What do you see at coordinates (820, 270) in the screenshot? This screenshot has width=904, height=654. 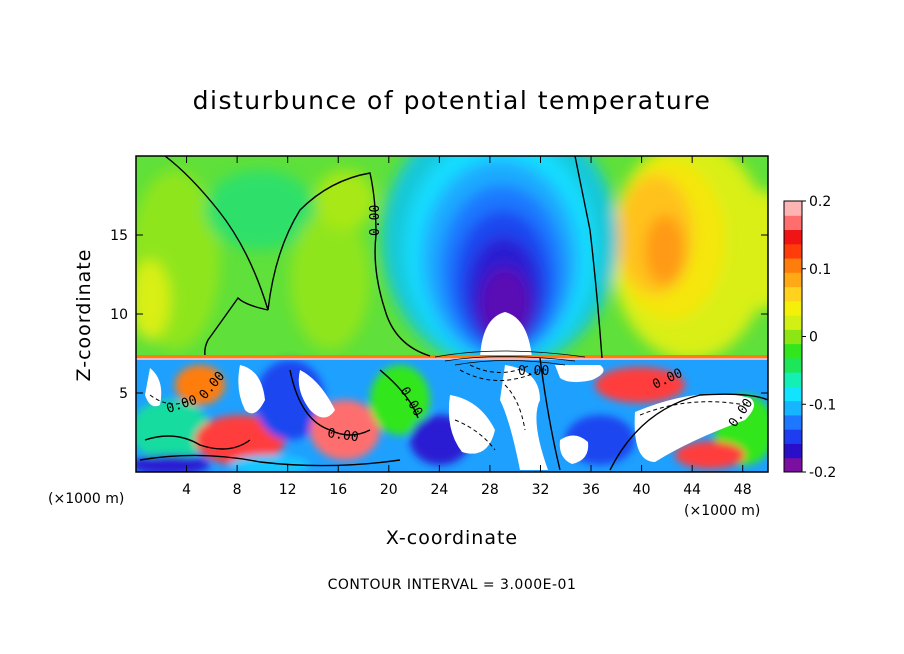 I see `colorbar-tick-label: 0.1` at bounding box center [820, 270].